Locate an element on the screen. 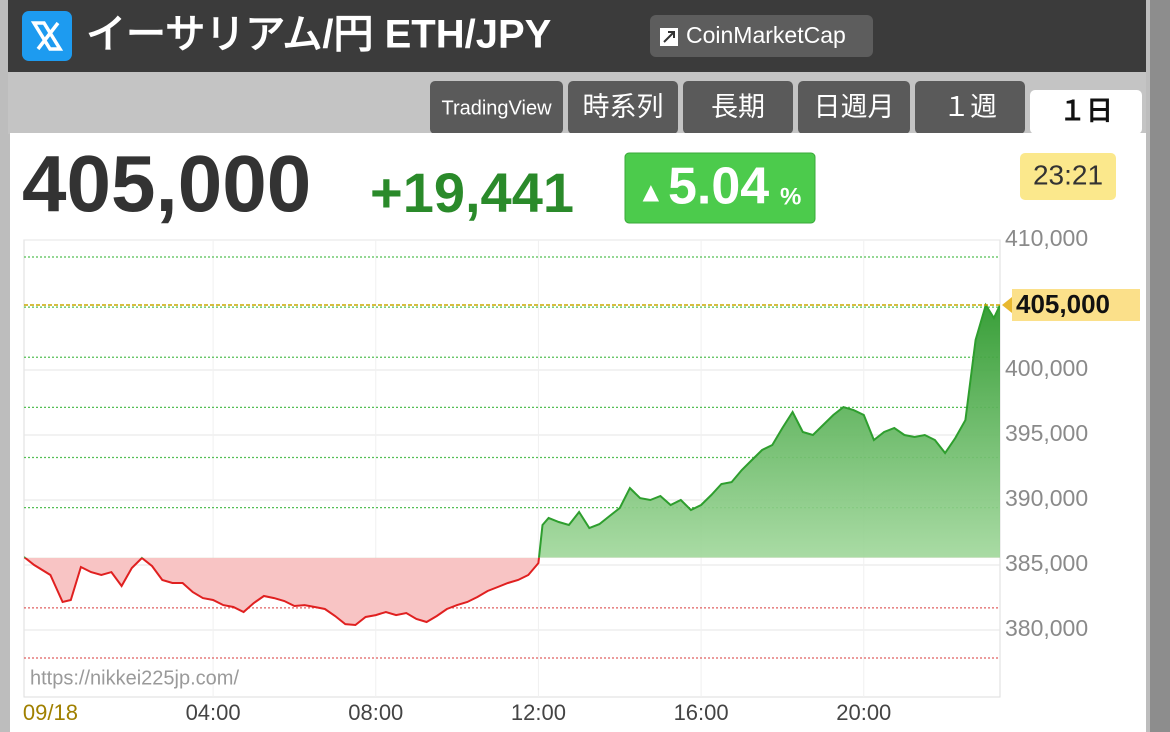 The width and height of the screenshot is (1170, 732). tab: １週 is located at coordinates (970, 107).